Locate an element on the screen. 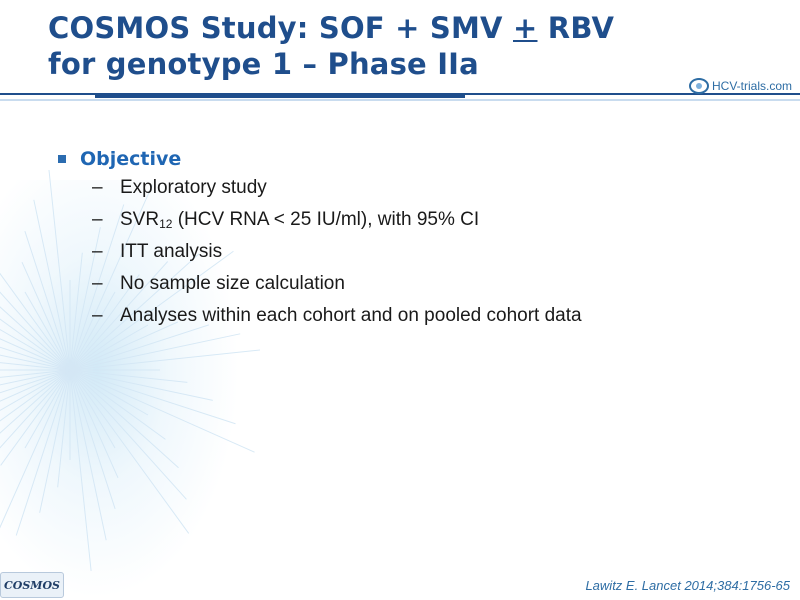  title-rule-accent is located at coordinates (280, 96).